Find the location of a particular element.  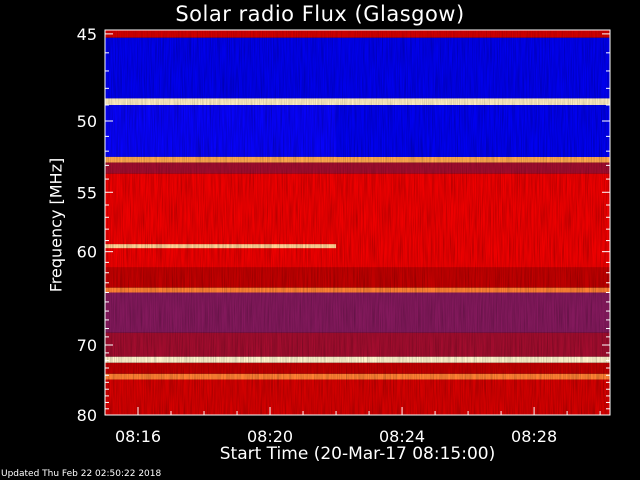

y-tick-label: 70 is located at coordinates (87, 345).